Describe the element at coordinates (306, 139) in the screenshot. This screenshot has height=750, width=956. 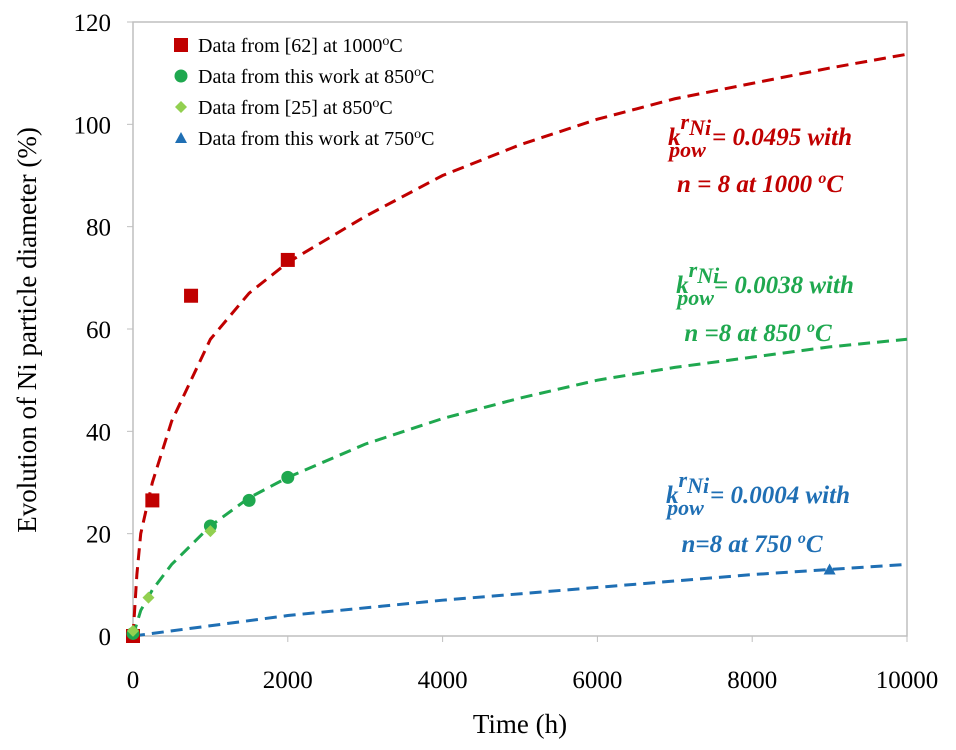
I see `legend-text: Data from this work at 750` at that location.